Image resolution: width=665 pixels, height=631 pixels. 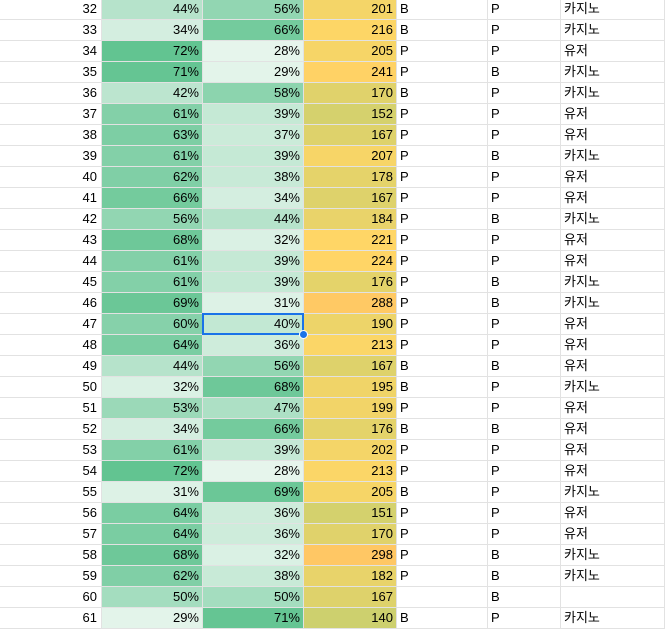 I want to click on row-number-cell: 51, so click(x=51, y=408).